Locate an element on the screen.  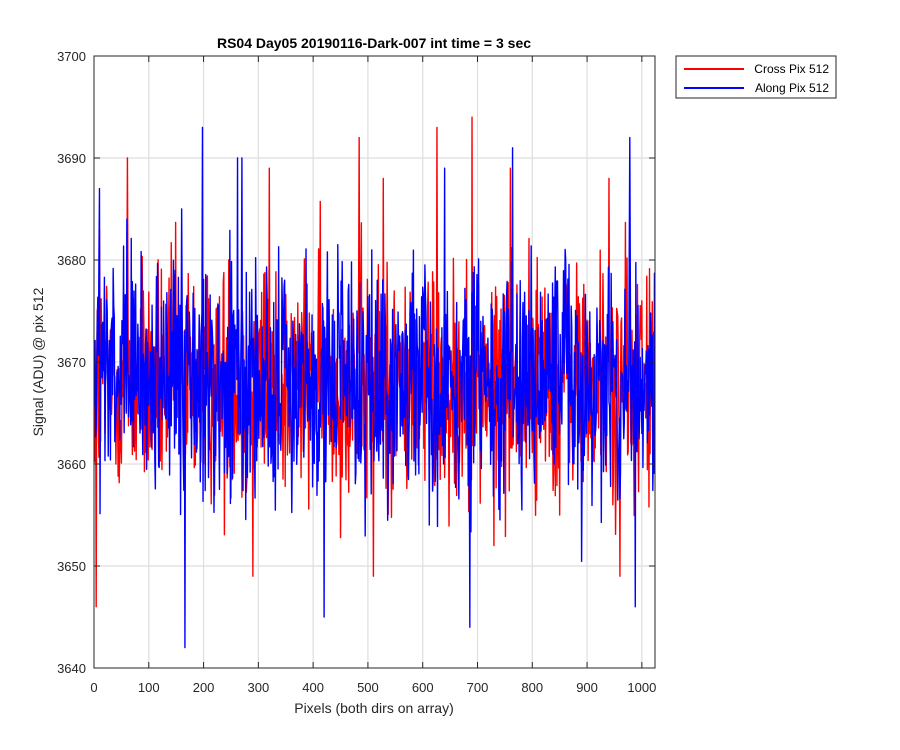
y-axis-label: Signal (ADU) @ pix 512 is located at coordinates (38, 361).